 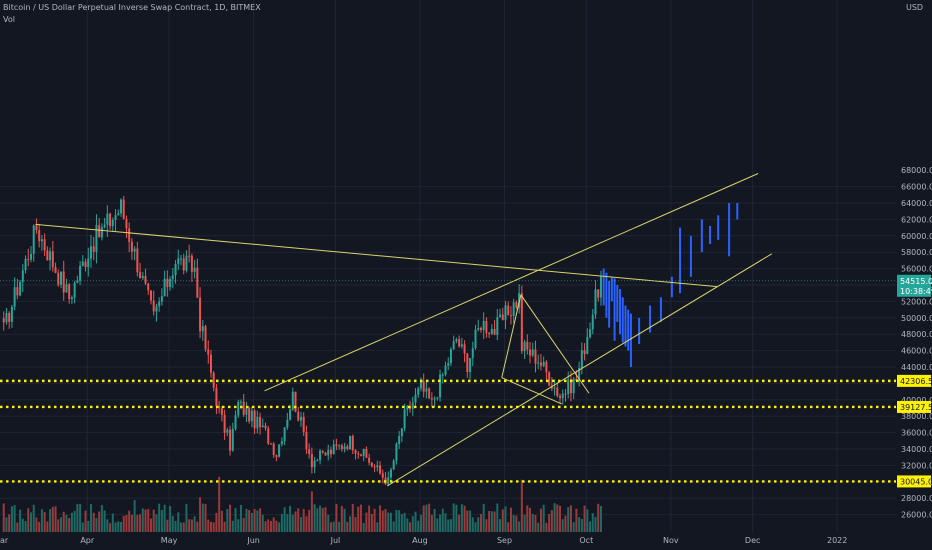 What do you see at coordinates (916, 252) in the screenshot?
I see `price-tick-label: 58000.0` at bounding box center [916, 252].